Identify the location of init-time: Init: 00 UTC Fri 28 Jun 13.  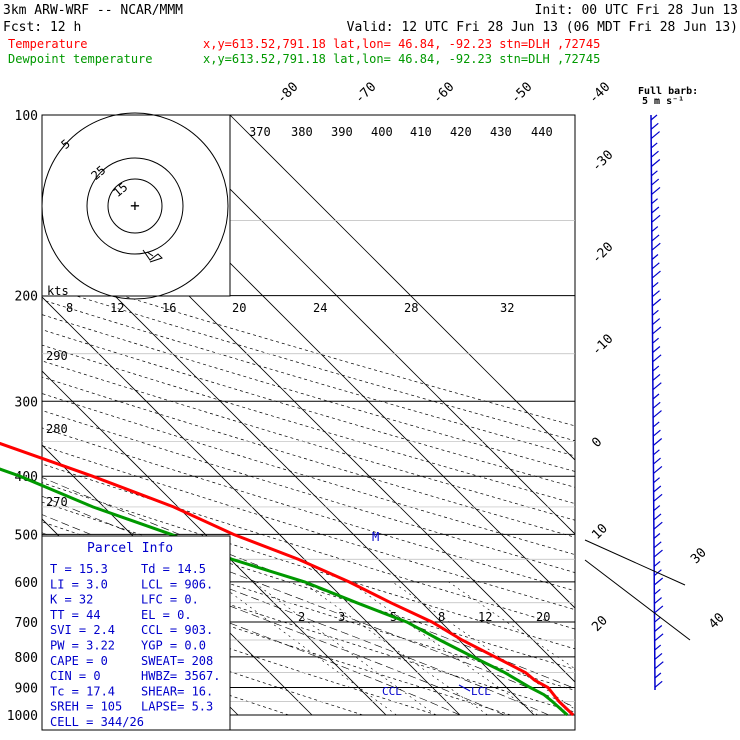
(637, 10).